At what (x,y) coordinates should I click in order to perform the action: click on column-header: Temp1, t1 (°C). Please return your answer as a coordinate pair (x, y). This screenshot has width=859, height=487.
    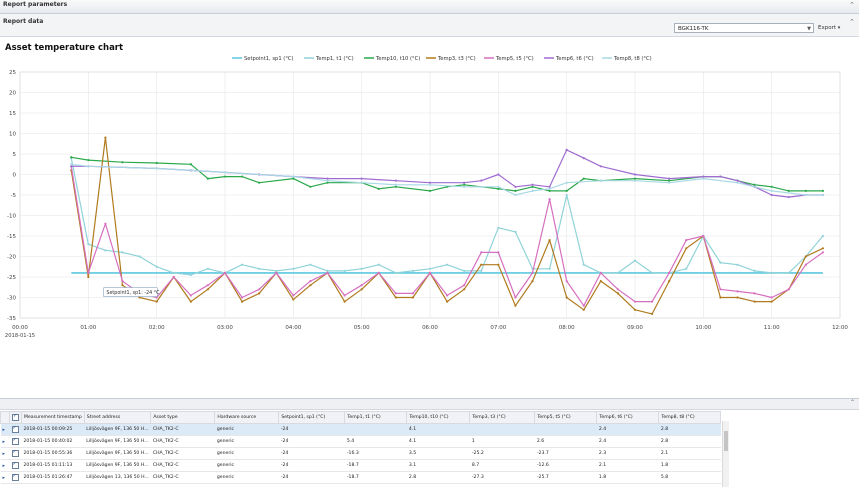
    Looking at the image, I should click on (376, 417).